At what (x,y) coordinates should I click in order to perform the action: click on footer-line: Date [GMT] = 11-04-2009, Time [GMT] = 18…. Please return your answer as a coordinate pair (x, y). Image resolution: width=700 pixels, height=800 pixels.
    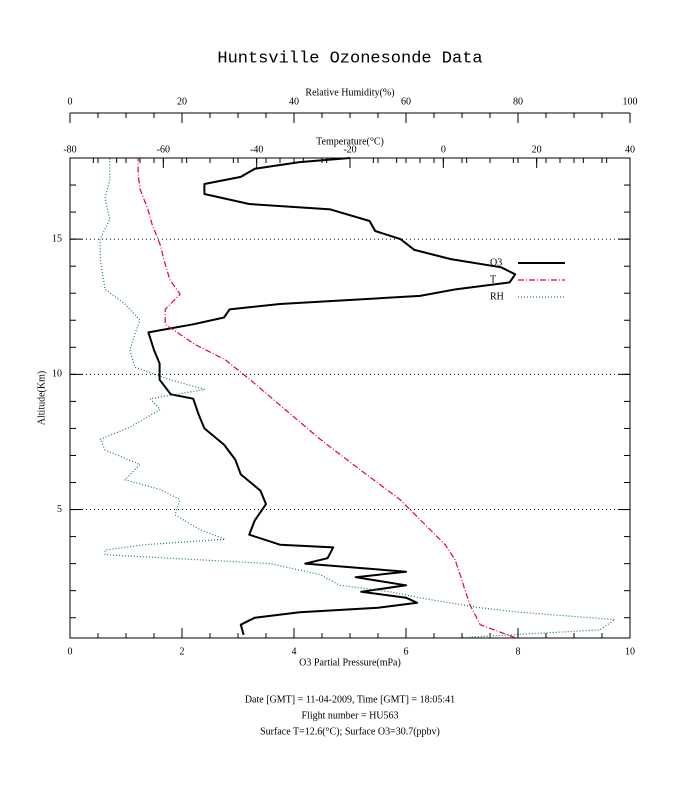
    Looking at the image, I should click on (350, 699).